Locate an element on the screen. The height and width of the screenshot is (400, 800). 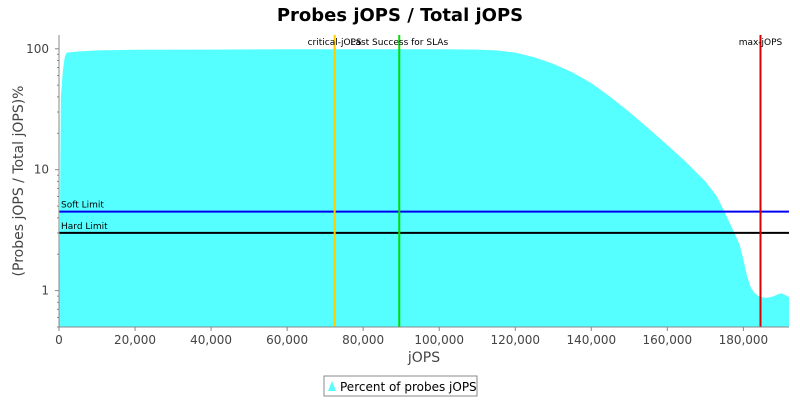
y-tick-label-2: 100 is located at coordinates (37, 49).